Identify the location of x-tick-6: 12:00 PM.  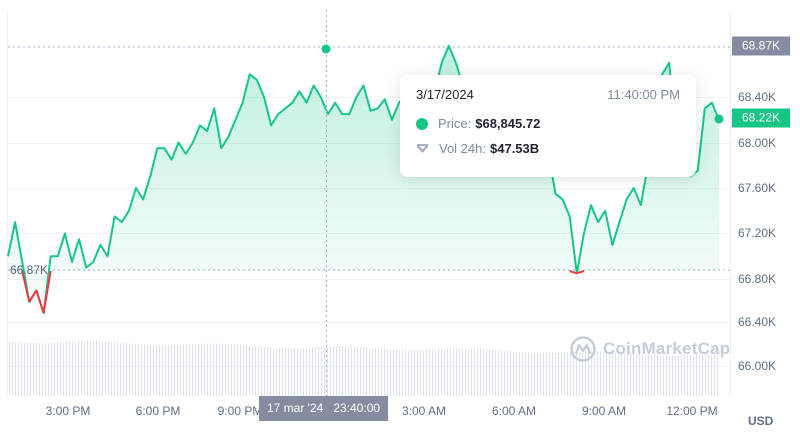
(692, 411).